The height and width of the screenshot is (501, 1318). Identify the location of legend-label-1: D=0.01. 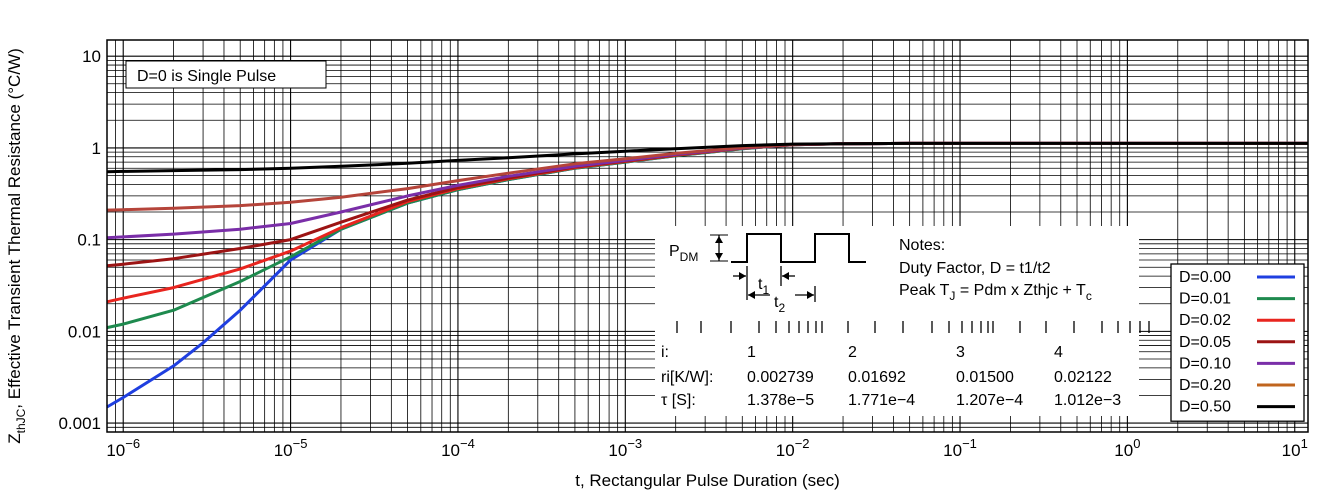
(1205, 299).